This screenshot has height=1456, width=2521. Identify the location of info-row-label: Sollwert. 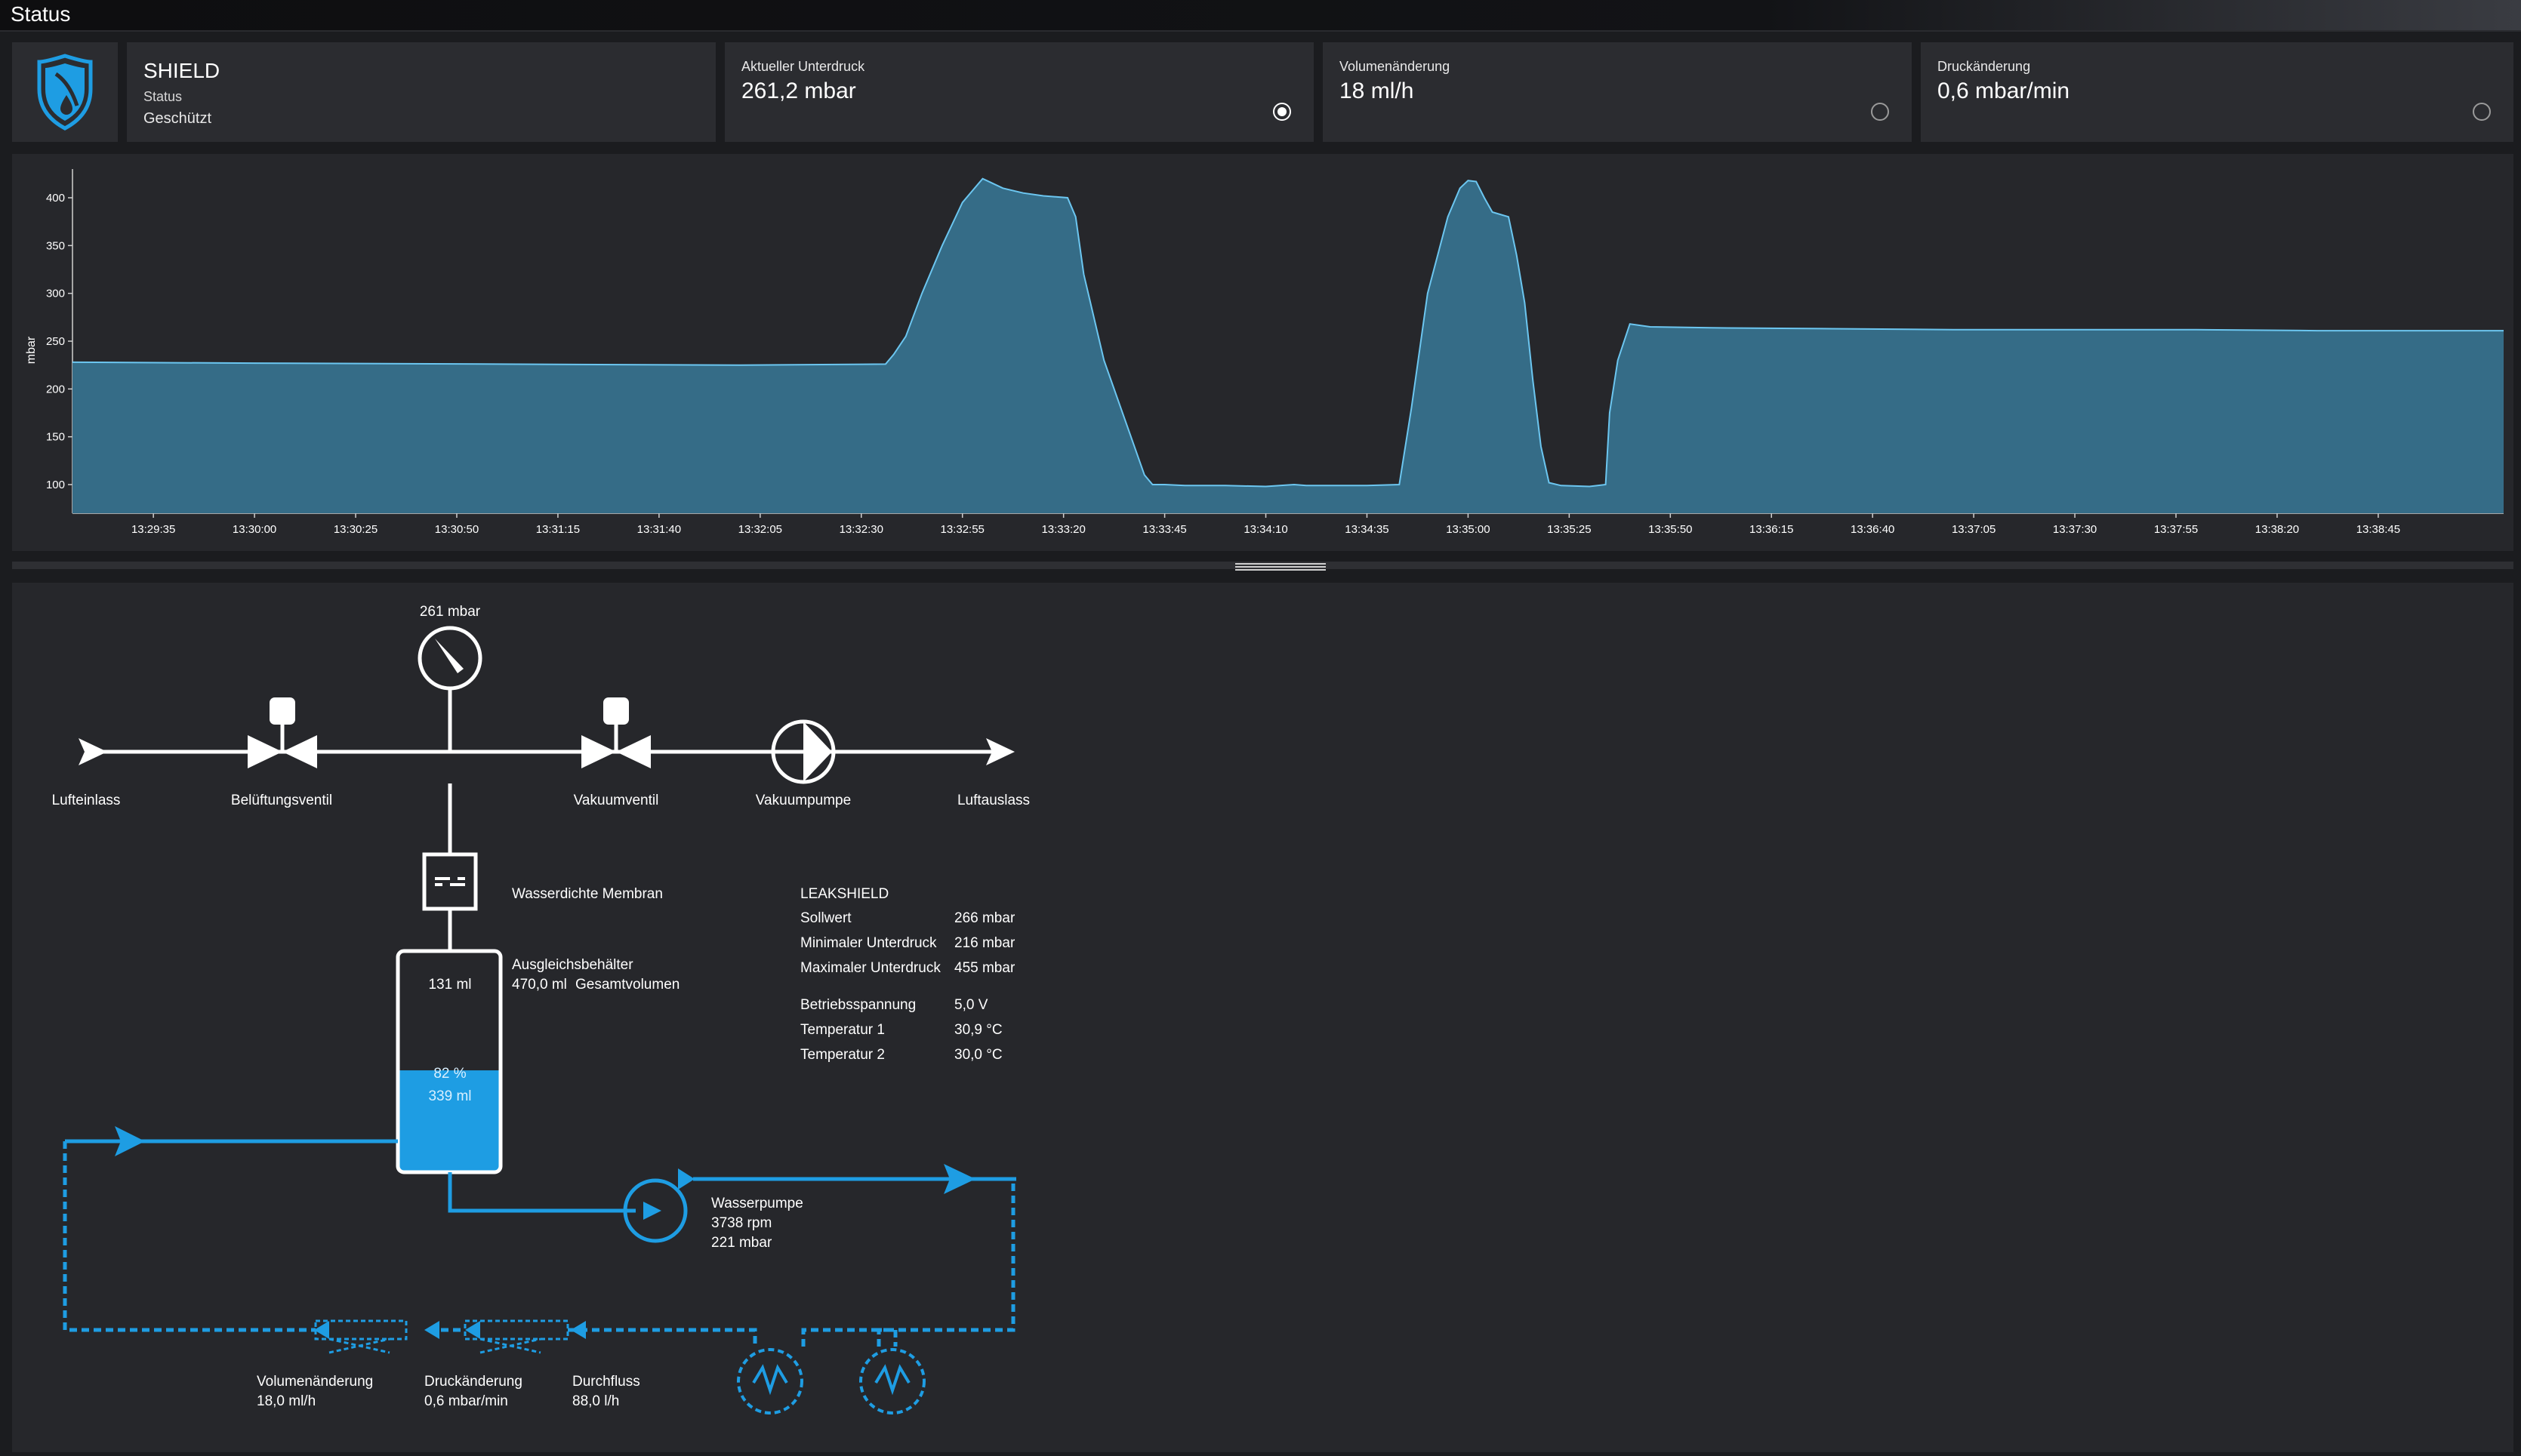
(826, 918).